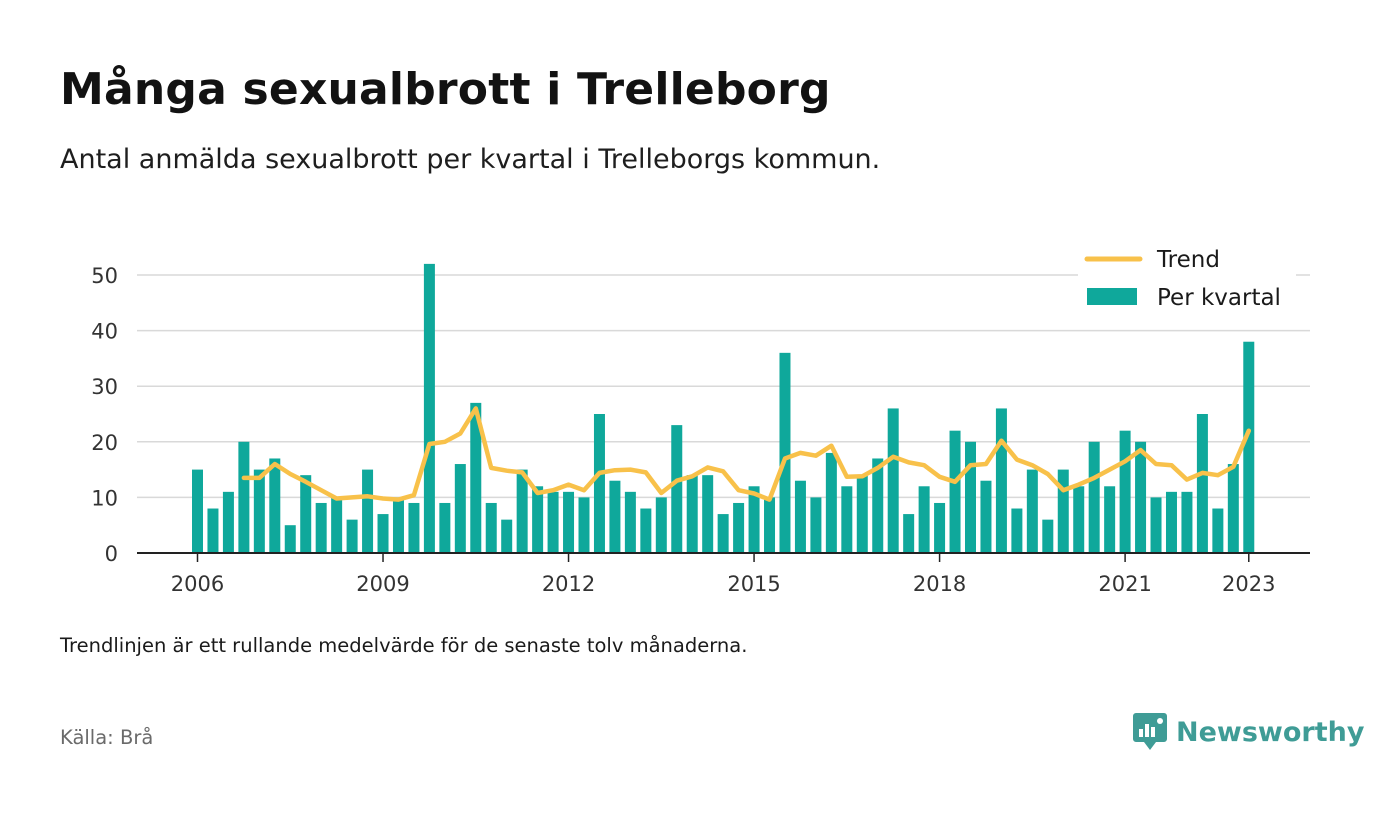 Image resolution: width=1400 pixels, height=813 pixels. Describe the element at coordinates (104, 276) in the screenshot. I see `y-tick-label: 50` at that location.